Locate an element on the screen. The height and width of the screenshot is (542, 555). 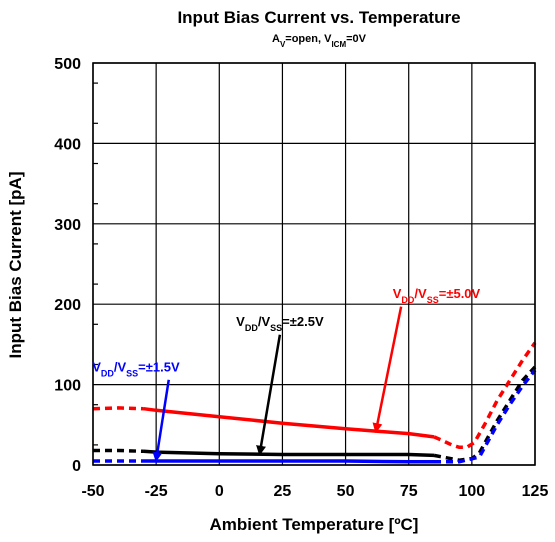
annotation-label: VDD/VSS=±1.5V is located at coordinates (136, 369).